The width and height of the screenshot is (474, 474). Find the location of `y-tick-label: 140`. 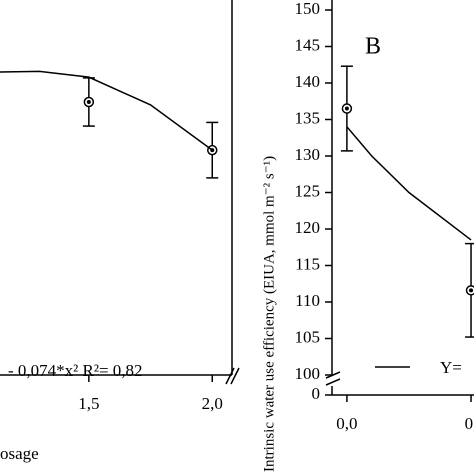

y-tick-label: 140 is located at coordinates (308, 81).